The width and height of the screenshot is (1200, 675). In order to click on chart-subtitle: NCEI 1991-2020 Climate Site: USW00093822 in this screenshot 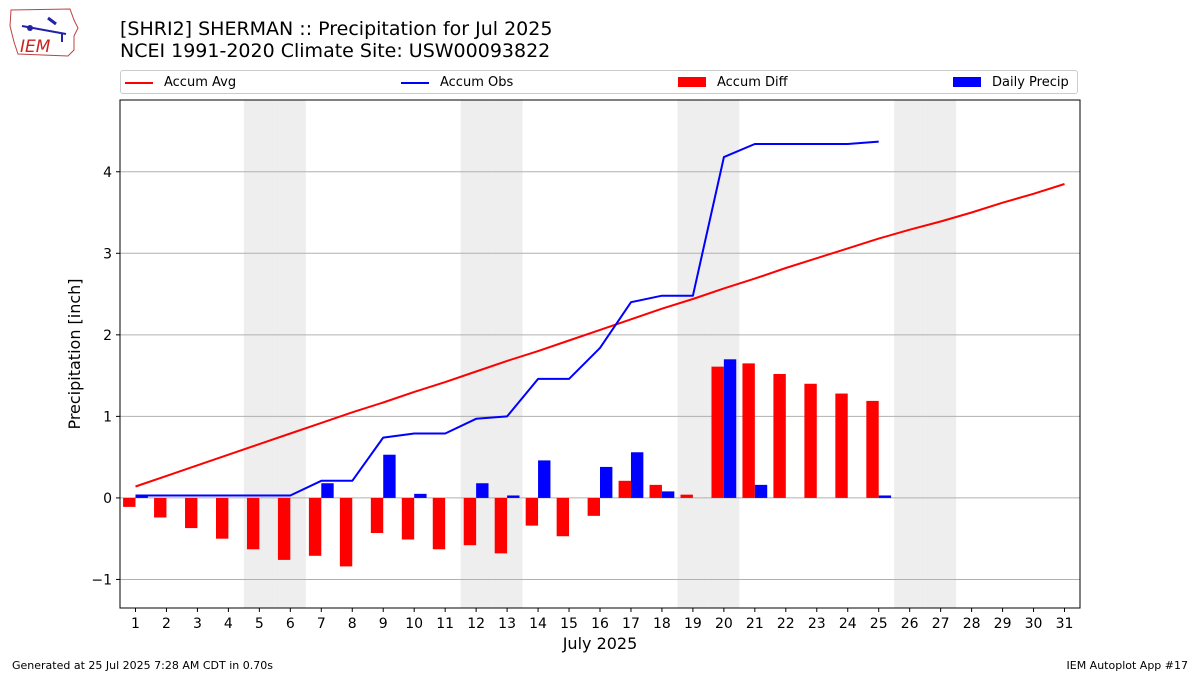, I will do `click(335, 51)`.